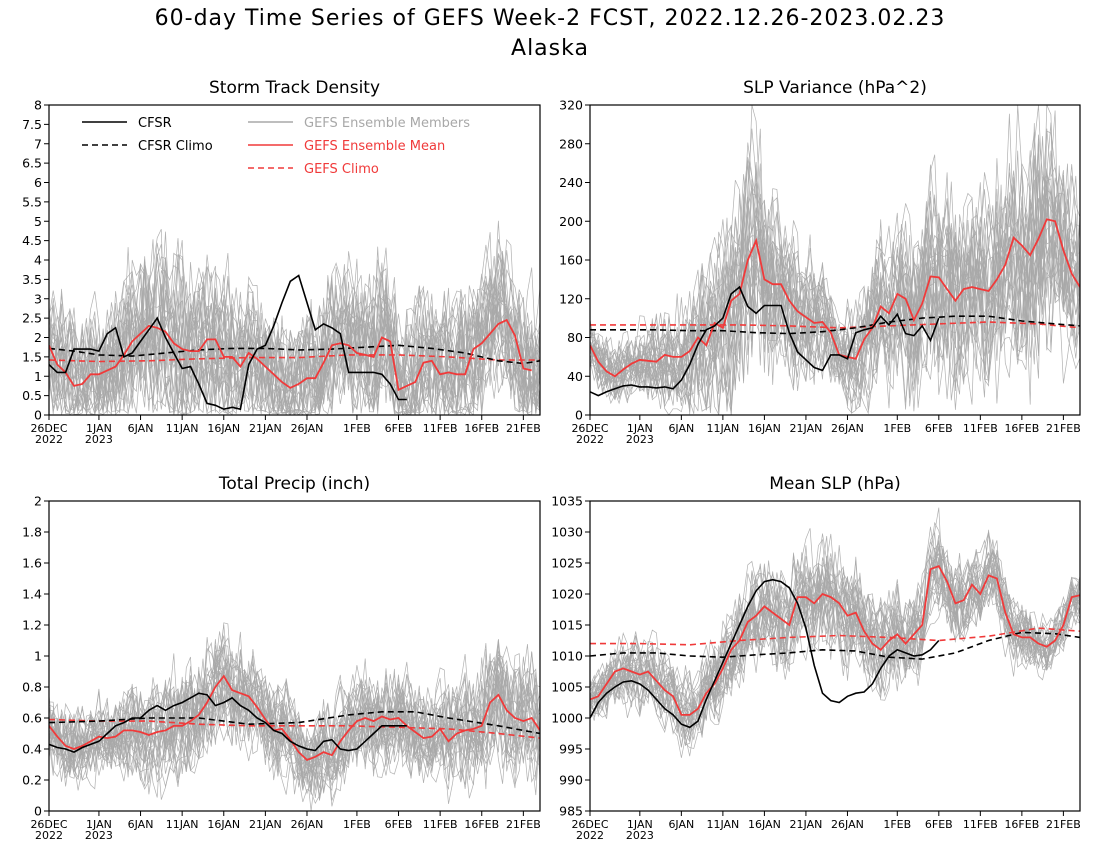 This screenshot has height=850, width=1100. I want to click on meanslp-gefs-climo-line, so click(835, 636).